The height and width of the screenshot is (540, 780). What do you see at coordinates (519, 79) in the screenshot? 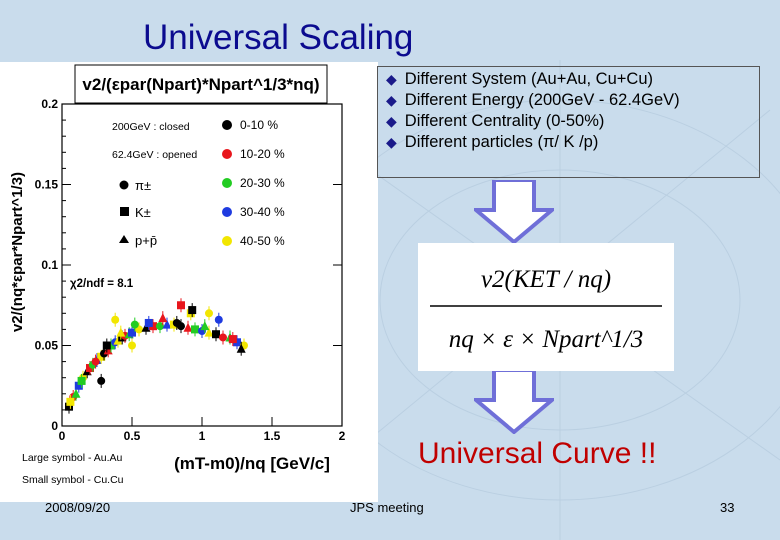
I see `bullet-system: ◆ Different System (Au+Au, Cu+Cu)` at bounding box center [519, 79].